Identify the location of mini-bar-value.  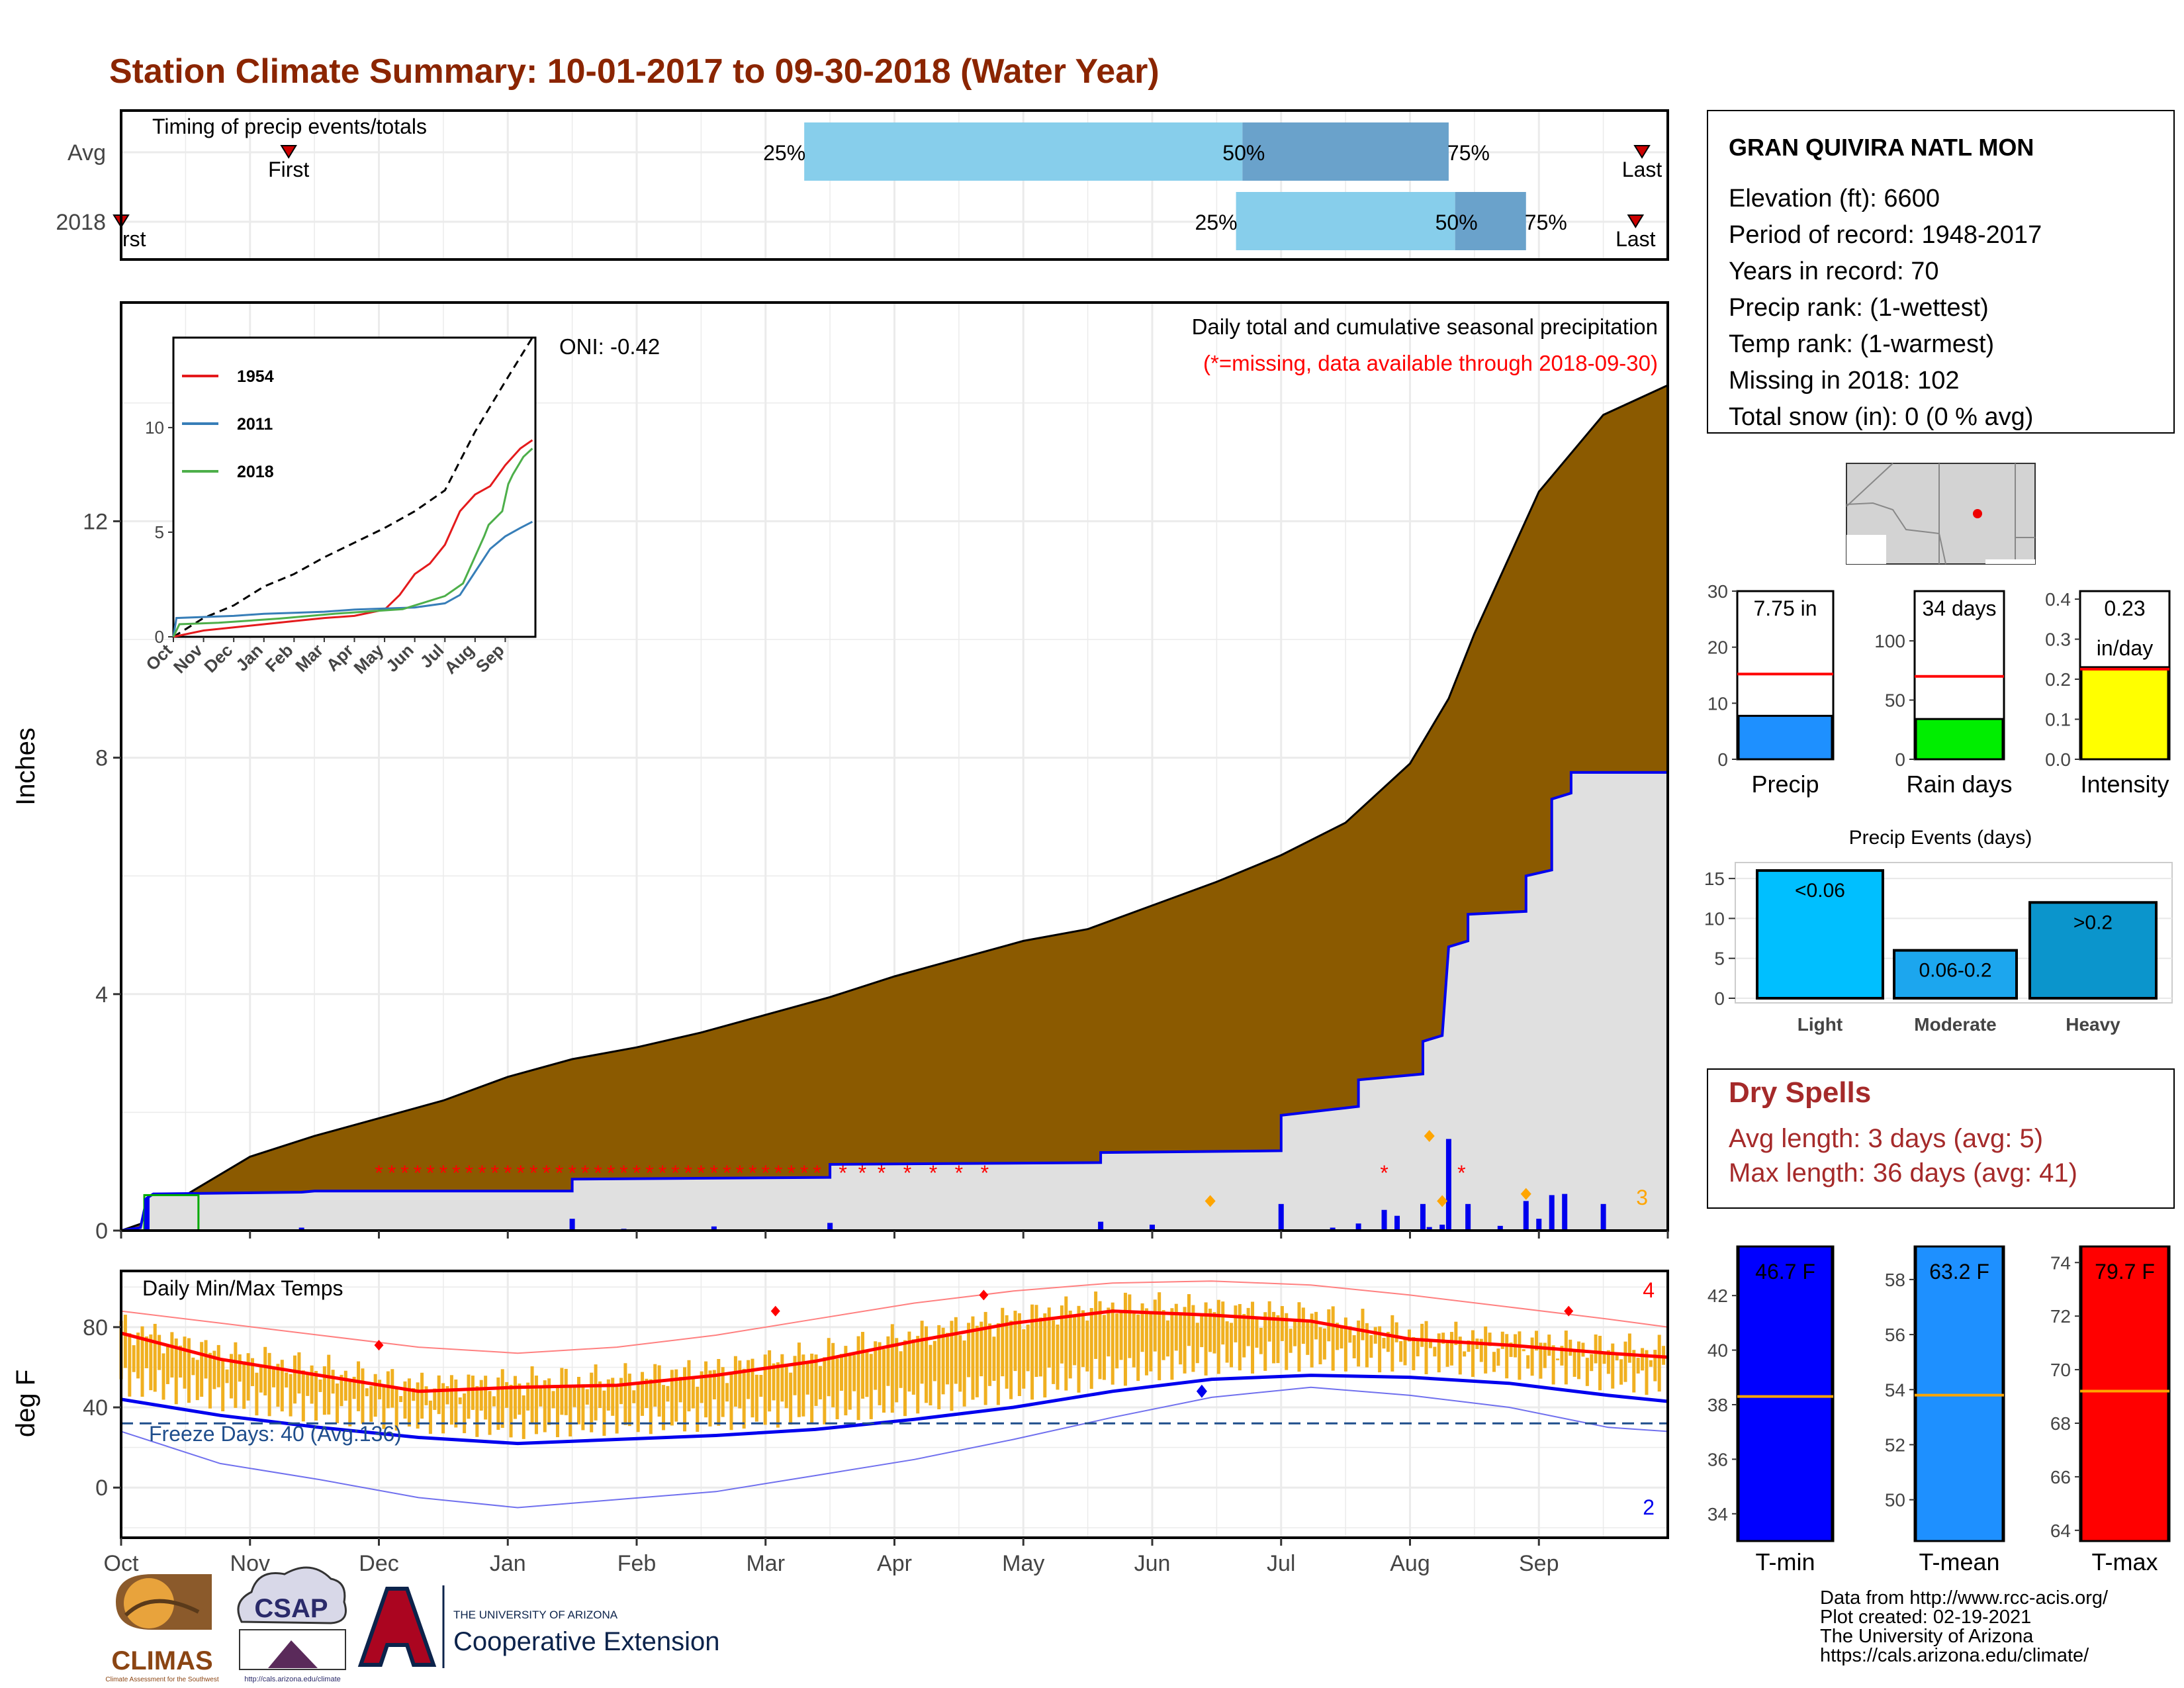
(2124, 713).